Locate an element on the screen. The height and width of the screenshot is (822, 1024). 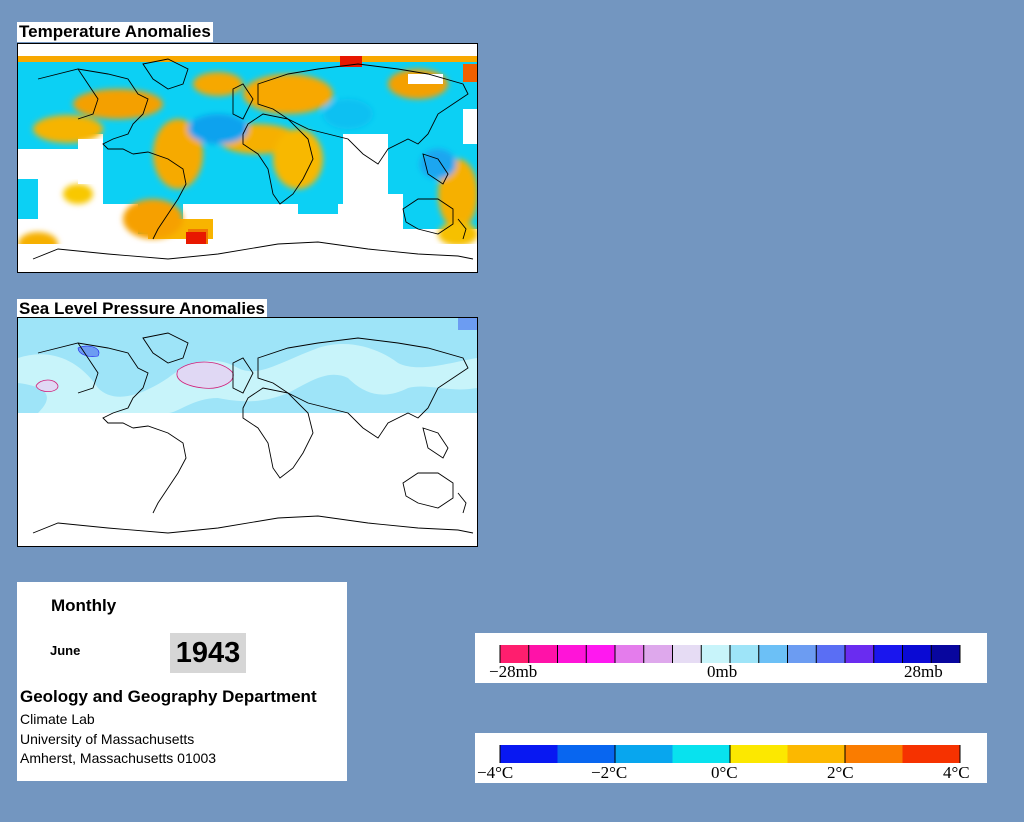
pressure-map-title: Sea Level Pressure Anomalies is located at coordinates (142, 309).